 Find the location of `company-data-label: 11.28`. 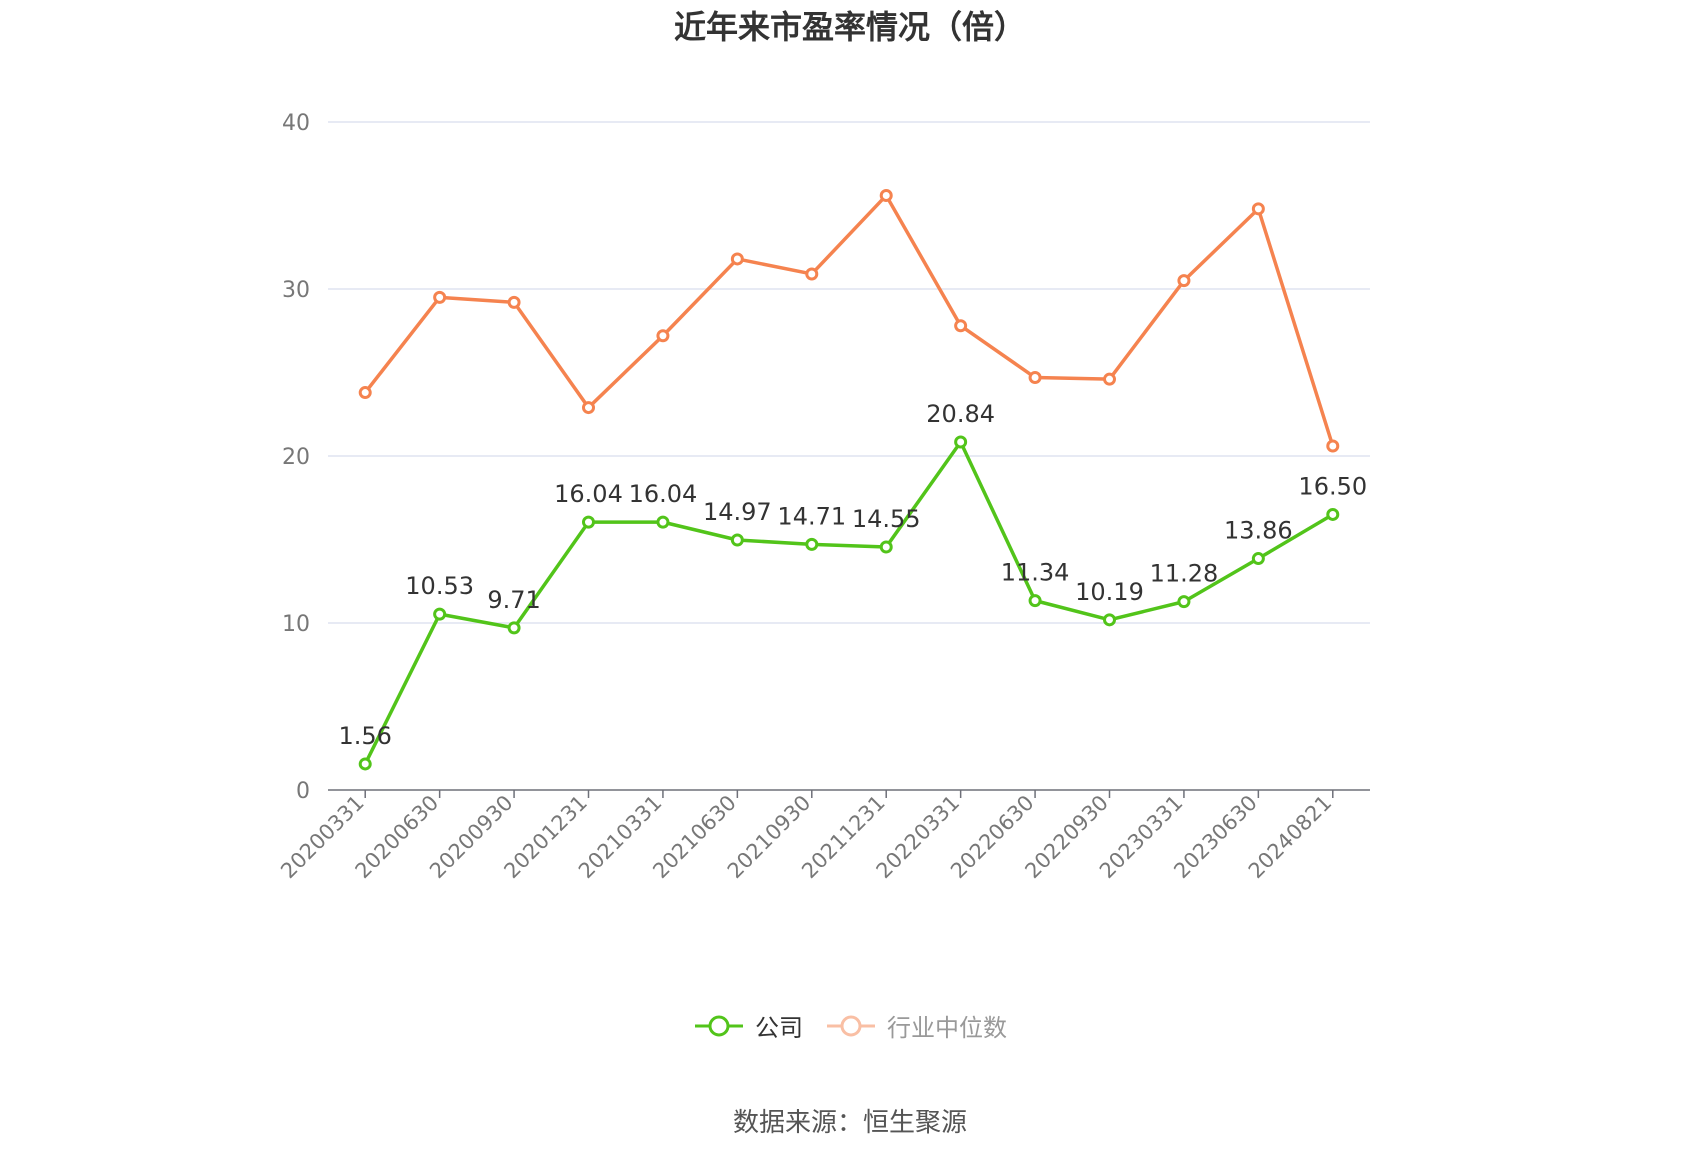

company-data-label: 11.28 is located at coordinates (1184, 574).